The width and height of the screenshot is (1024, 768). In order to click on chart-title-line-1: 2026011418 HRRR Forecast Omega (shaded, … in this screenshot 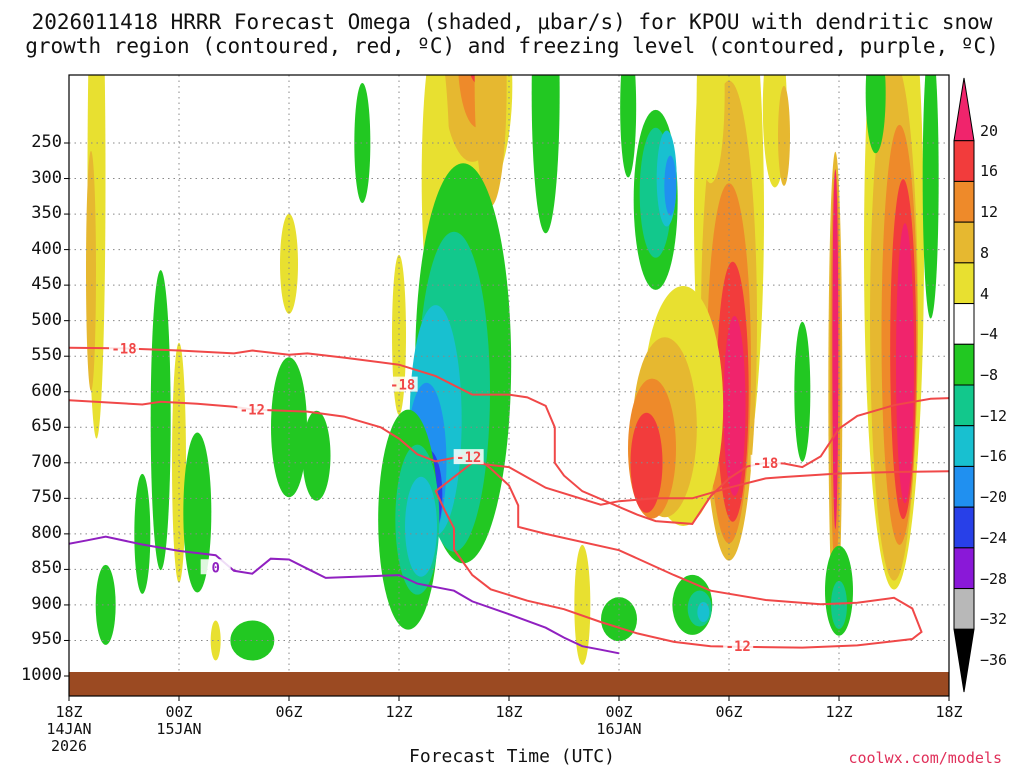, I will do `click(512, 22)`.